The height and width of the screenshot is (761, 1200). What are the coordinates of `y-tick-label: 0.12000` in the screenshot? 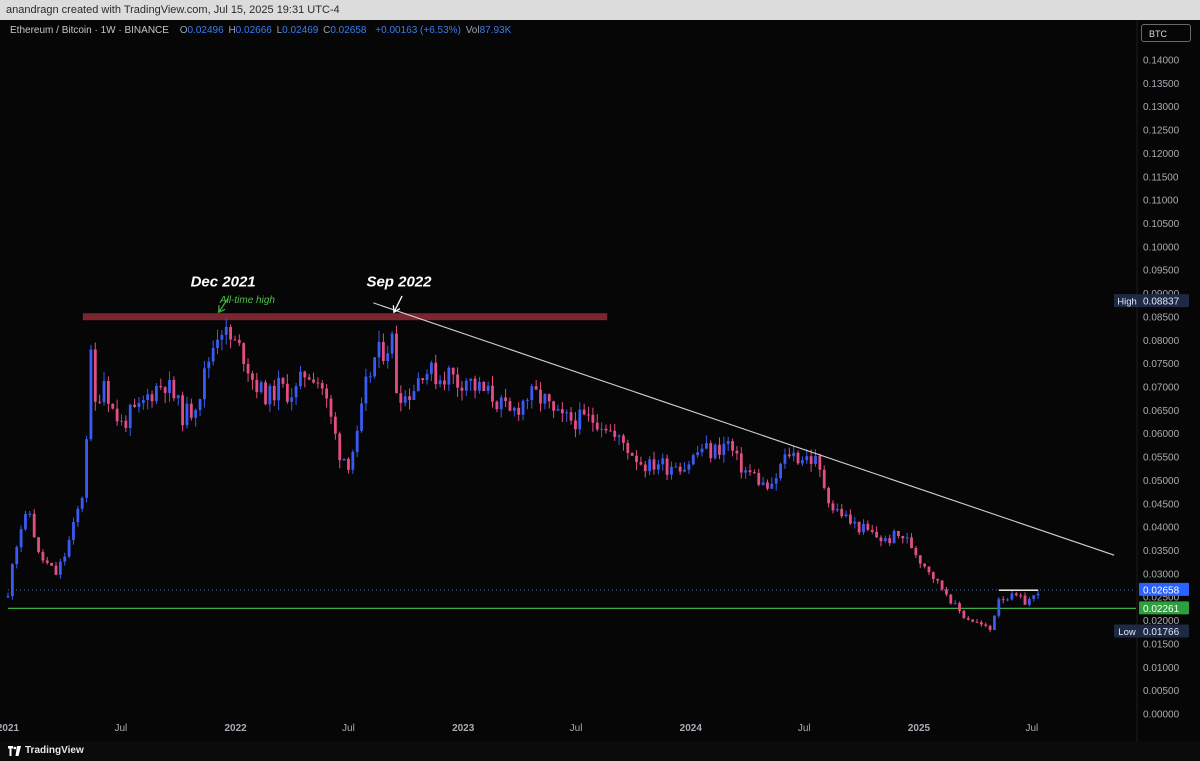 It's located at (1161, 154).